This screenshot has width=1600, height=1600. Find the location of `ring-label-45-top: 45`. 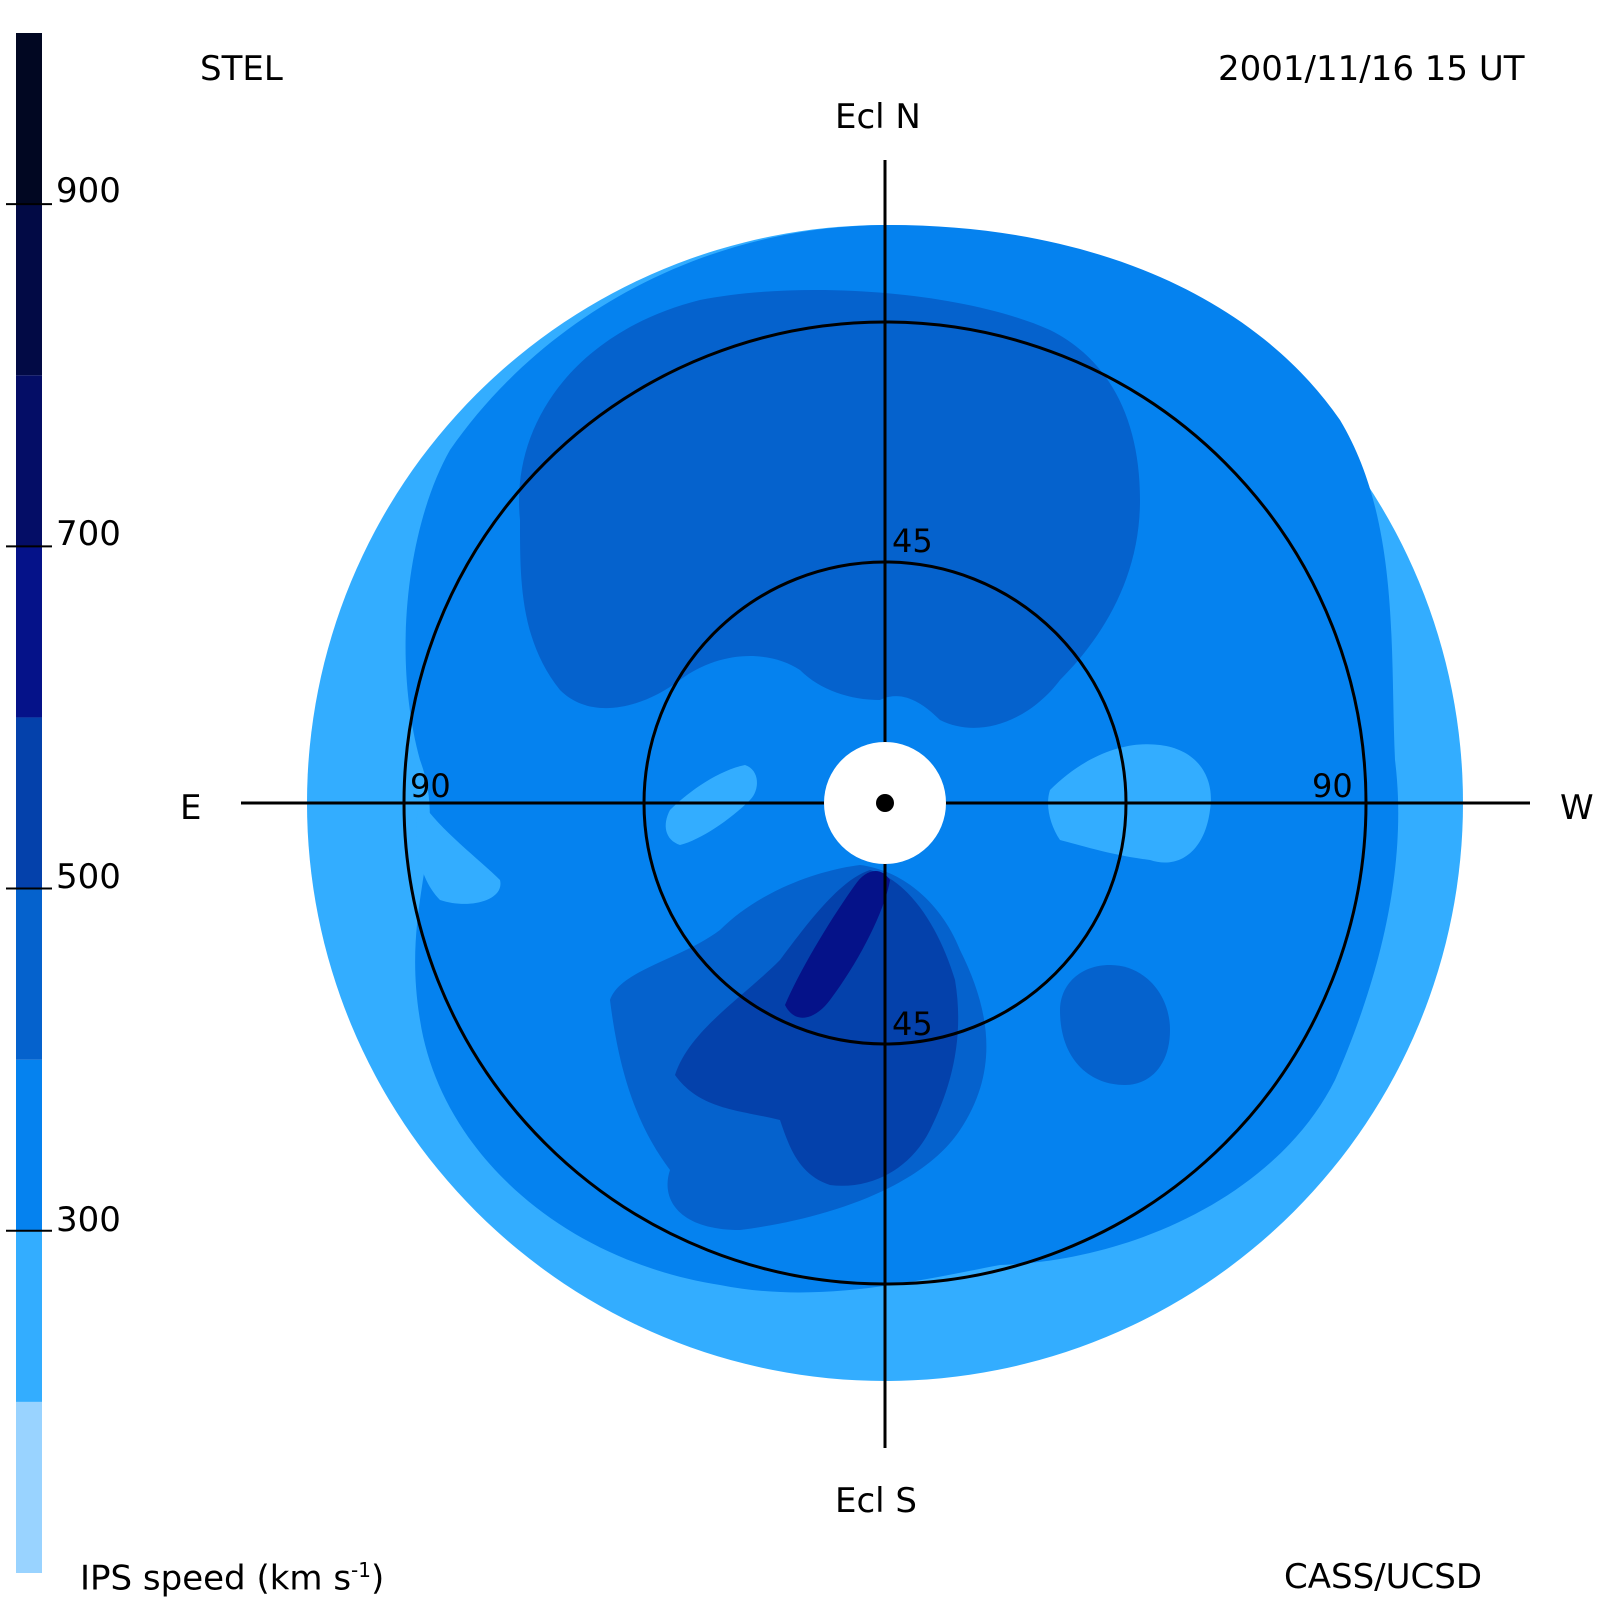

ring-label-45-top: 45 is located at coordinates (912, 541).